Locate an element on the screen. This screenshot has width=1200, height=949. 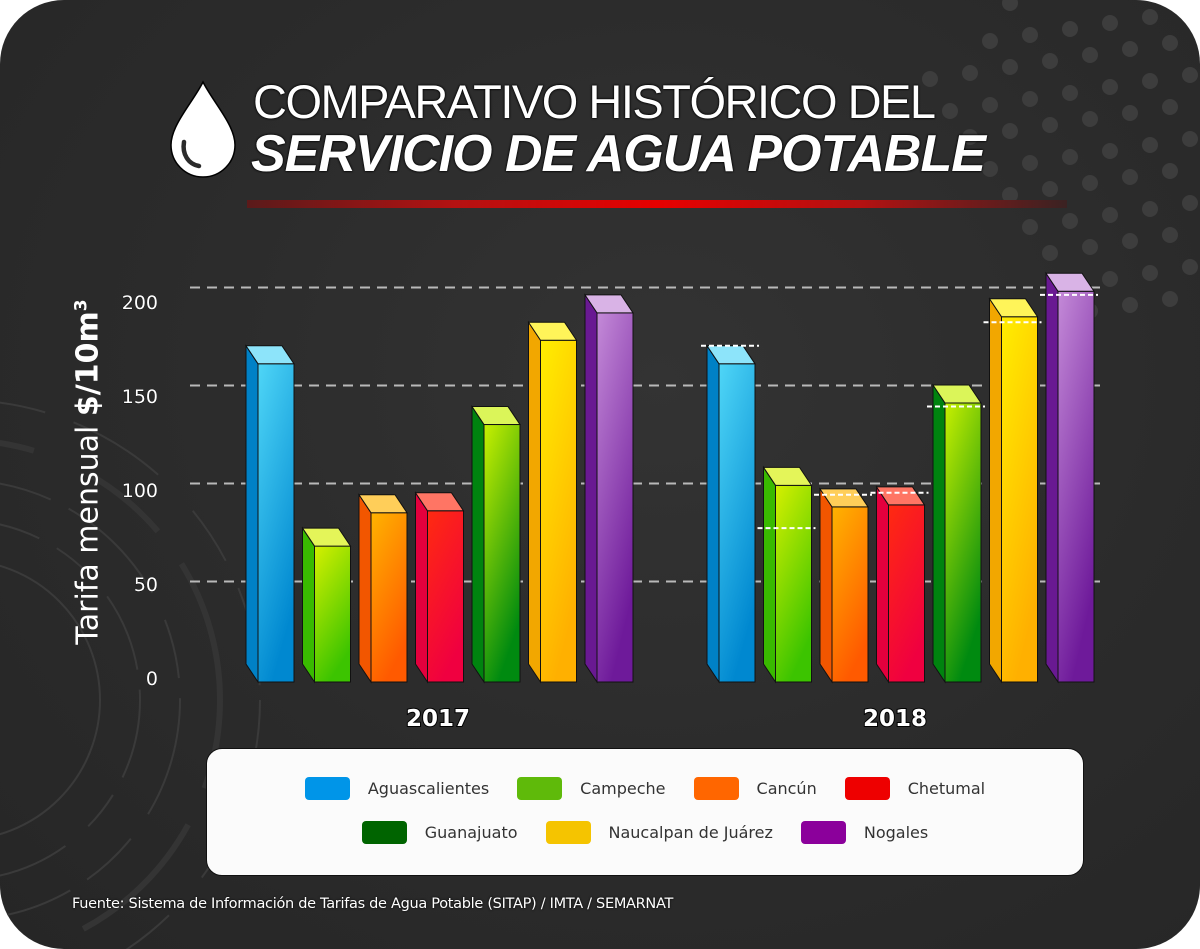
legend-item: Nogales is located at coordinates (864, 832).